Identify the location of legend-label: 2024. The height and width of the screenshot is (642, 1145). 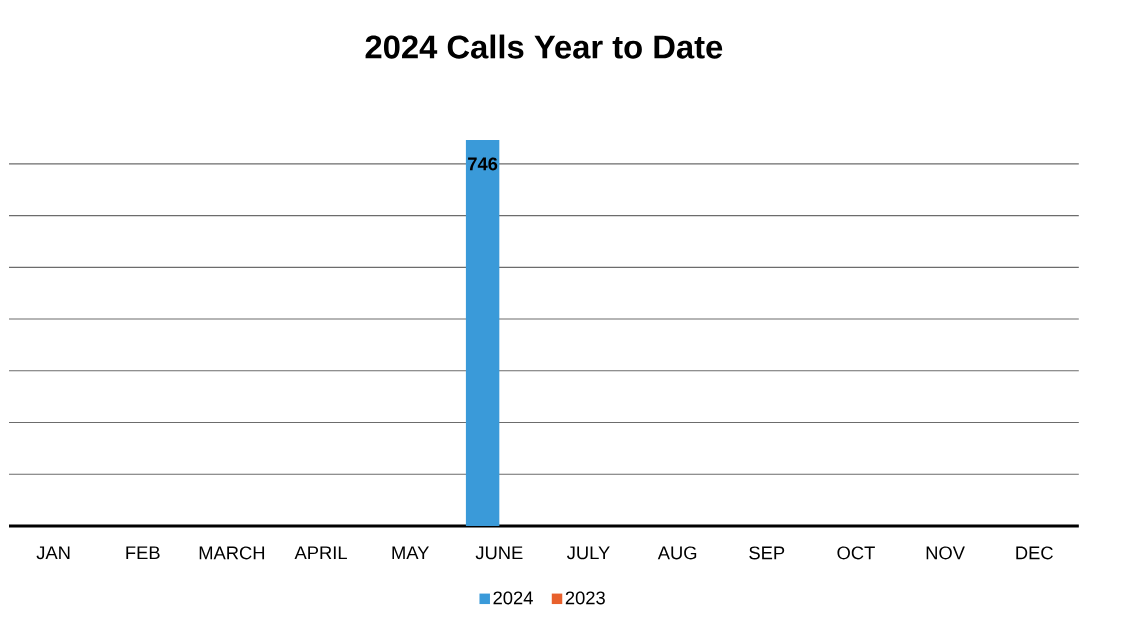
(513, 598).